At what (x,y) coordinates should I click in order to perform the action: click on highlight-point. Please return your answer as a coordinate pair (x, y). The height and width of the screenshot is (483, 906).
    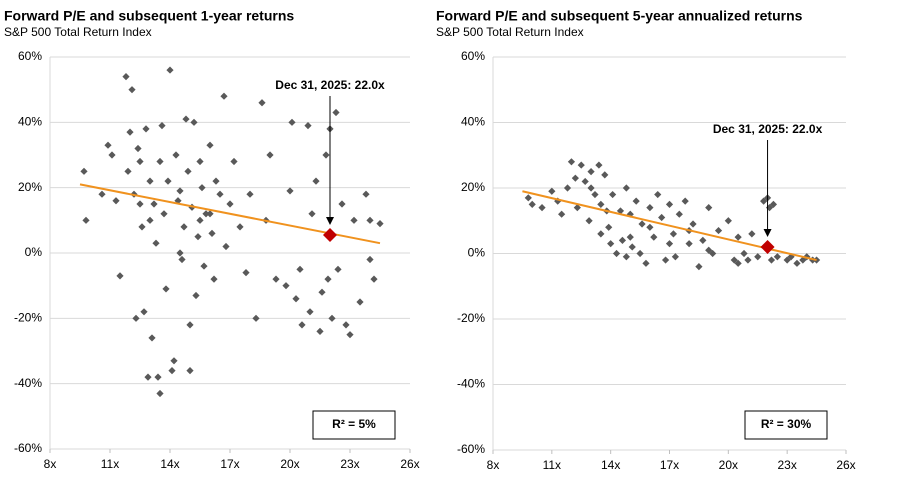
    Looking at the image, I should click on (330, 235).